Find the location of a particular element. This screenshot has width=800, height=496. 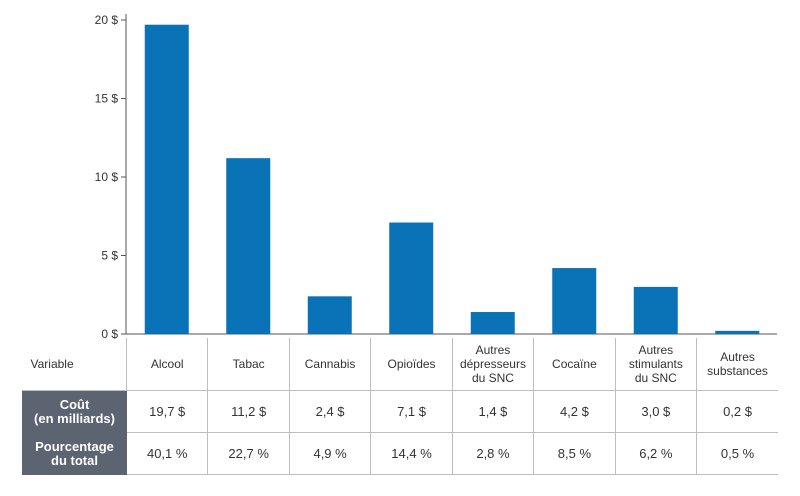

y-tick-label: 5 $ is located at coordinates (109, 256).